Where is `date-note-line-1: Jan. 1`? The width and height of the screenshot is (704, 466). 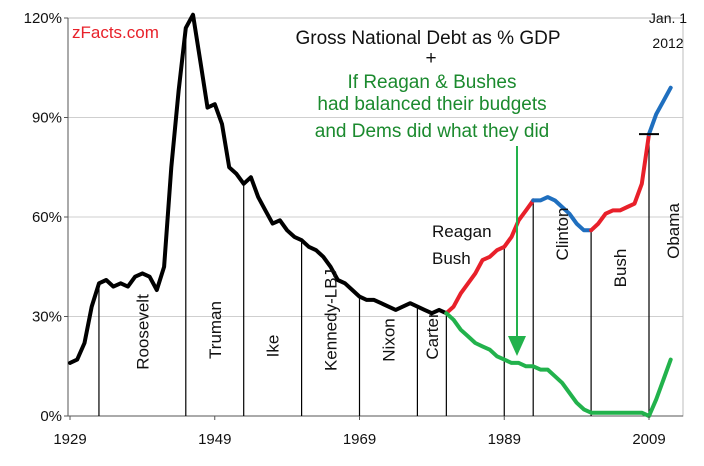
date-note-line-1: Jan. 1 is located at coordinates (668, 18).